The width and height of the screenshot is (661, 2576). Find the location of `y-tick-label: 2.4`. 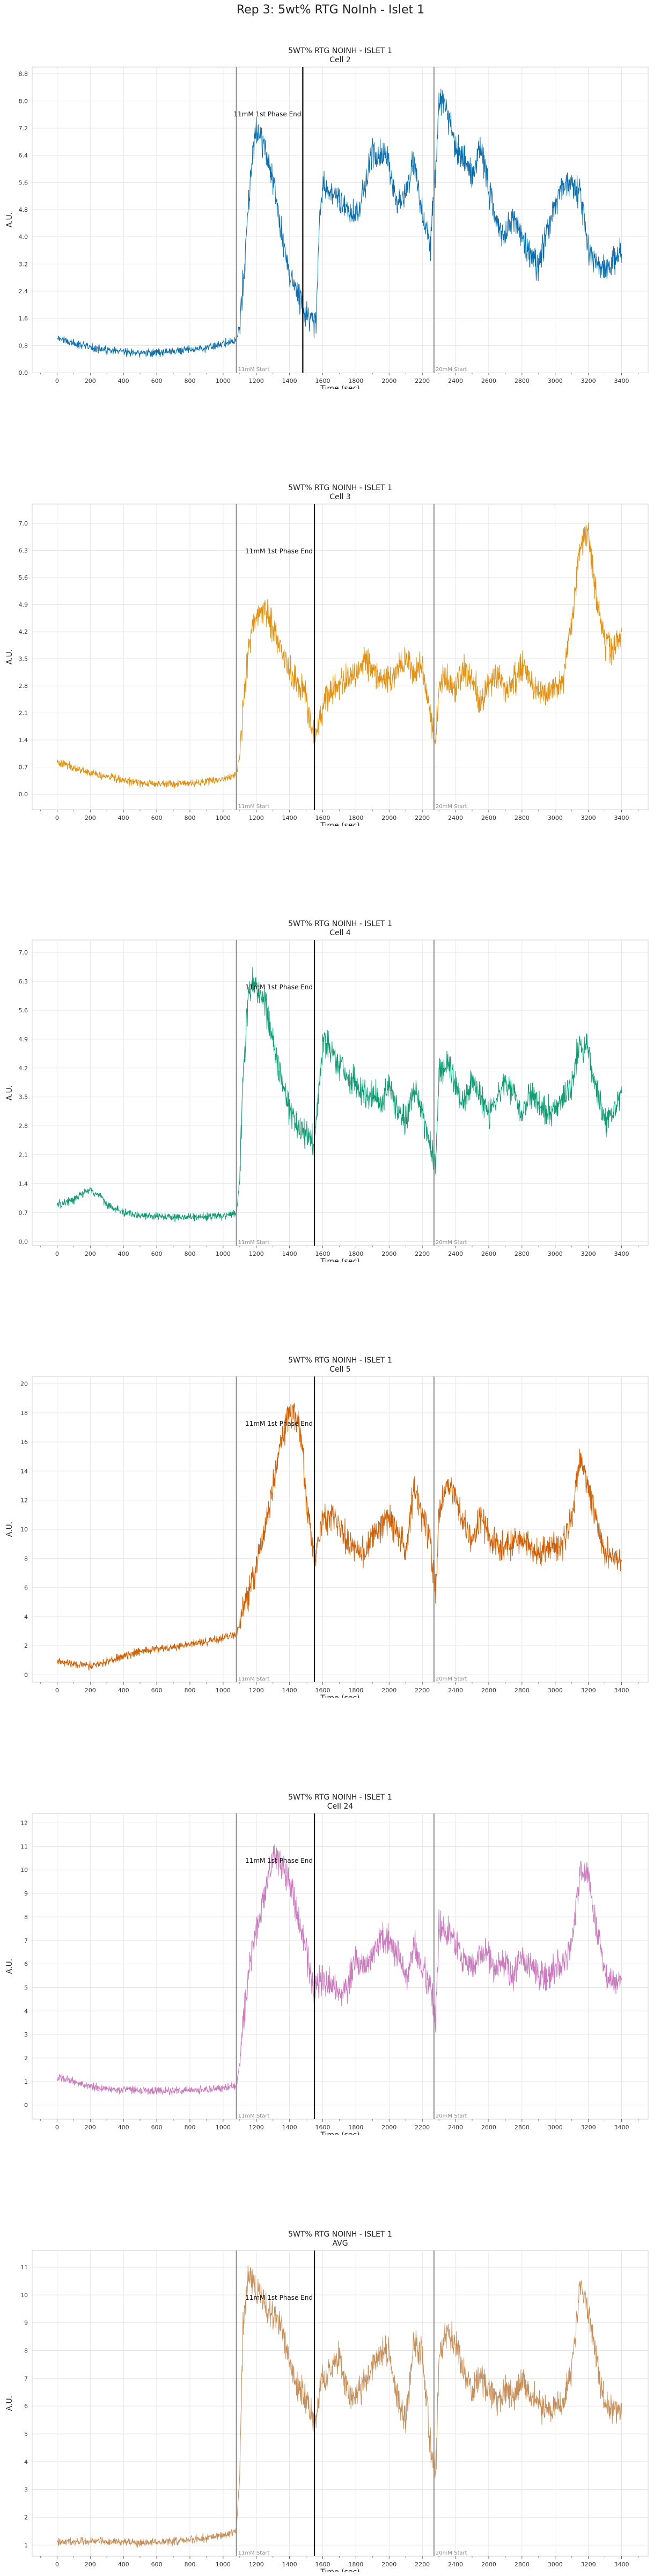

y-tick-label: 2.4 is located at coordinates (23, 291).